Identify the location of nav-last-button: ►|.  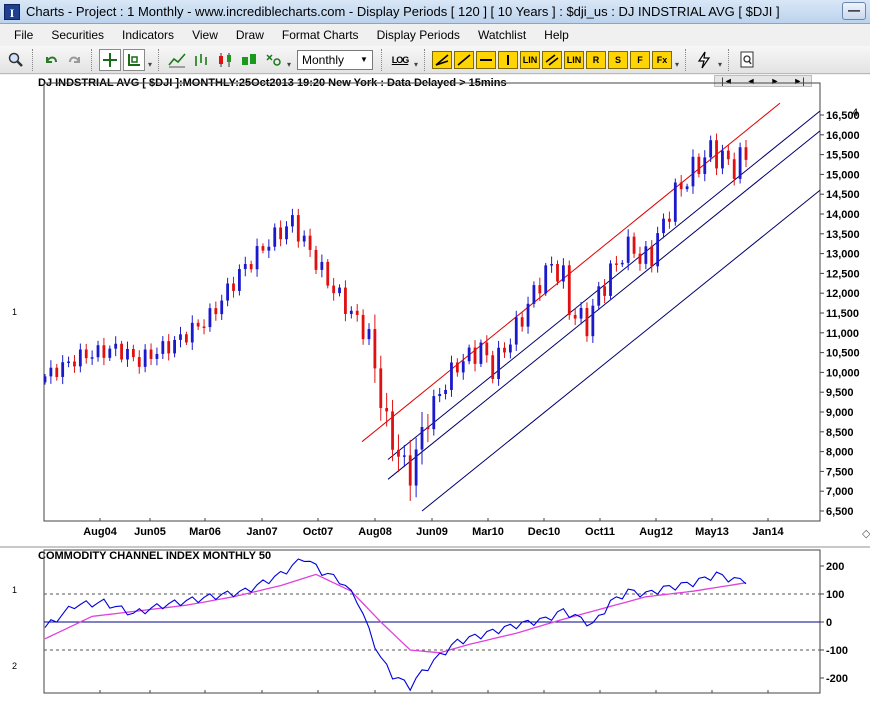
(799, 81).